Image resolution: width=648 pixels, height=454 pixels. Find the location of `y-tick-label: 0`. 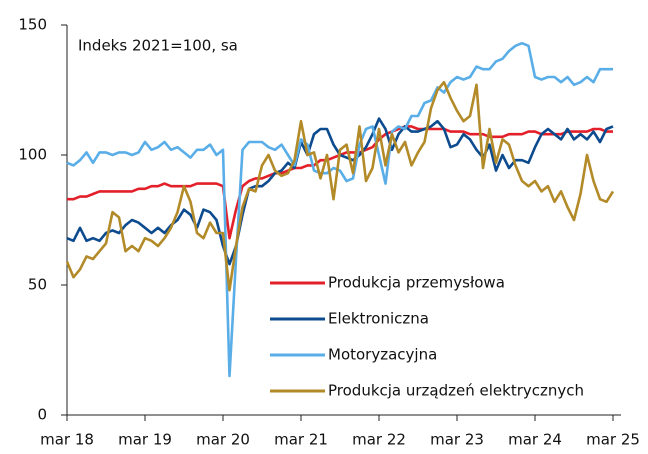

y-tick-label: 0 is located at coordinates (42, 415).